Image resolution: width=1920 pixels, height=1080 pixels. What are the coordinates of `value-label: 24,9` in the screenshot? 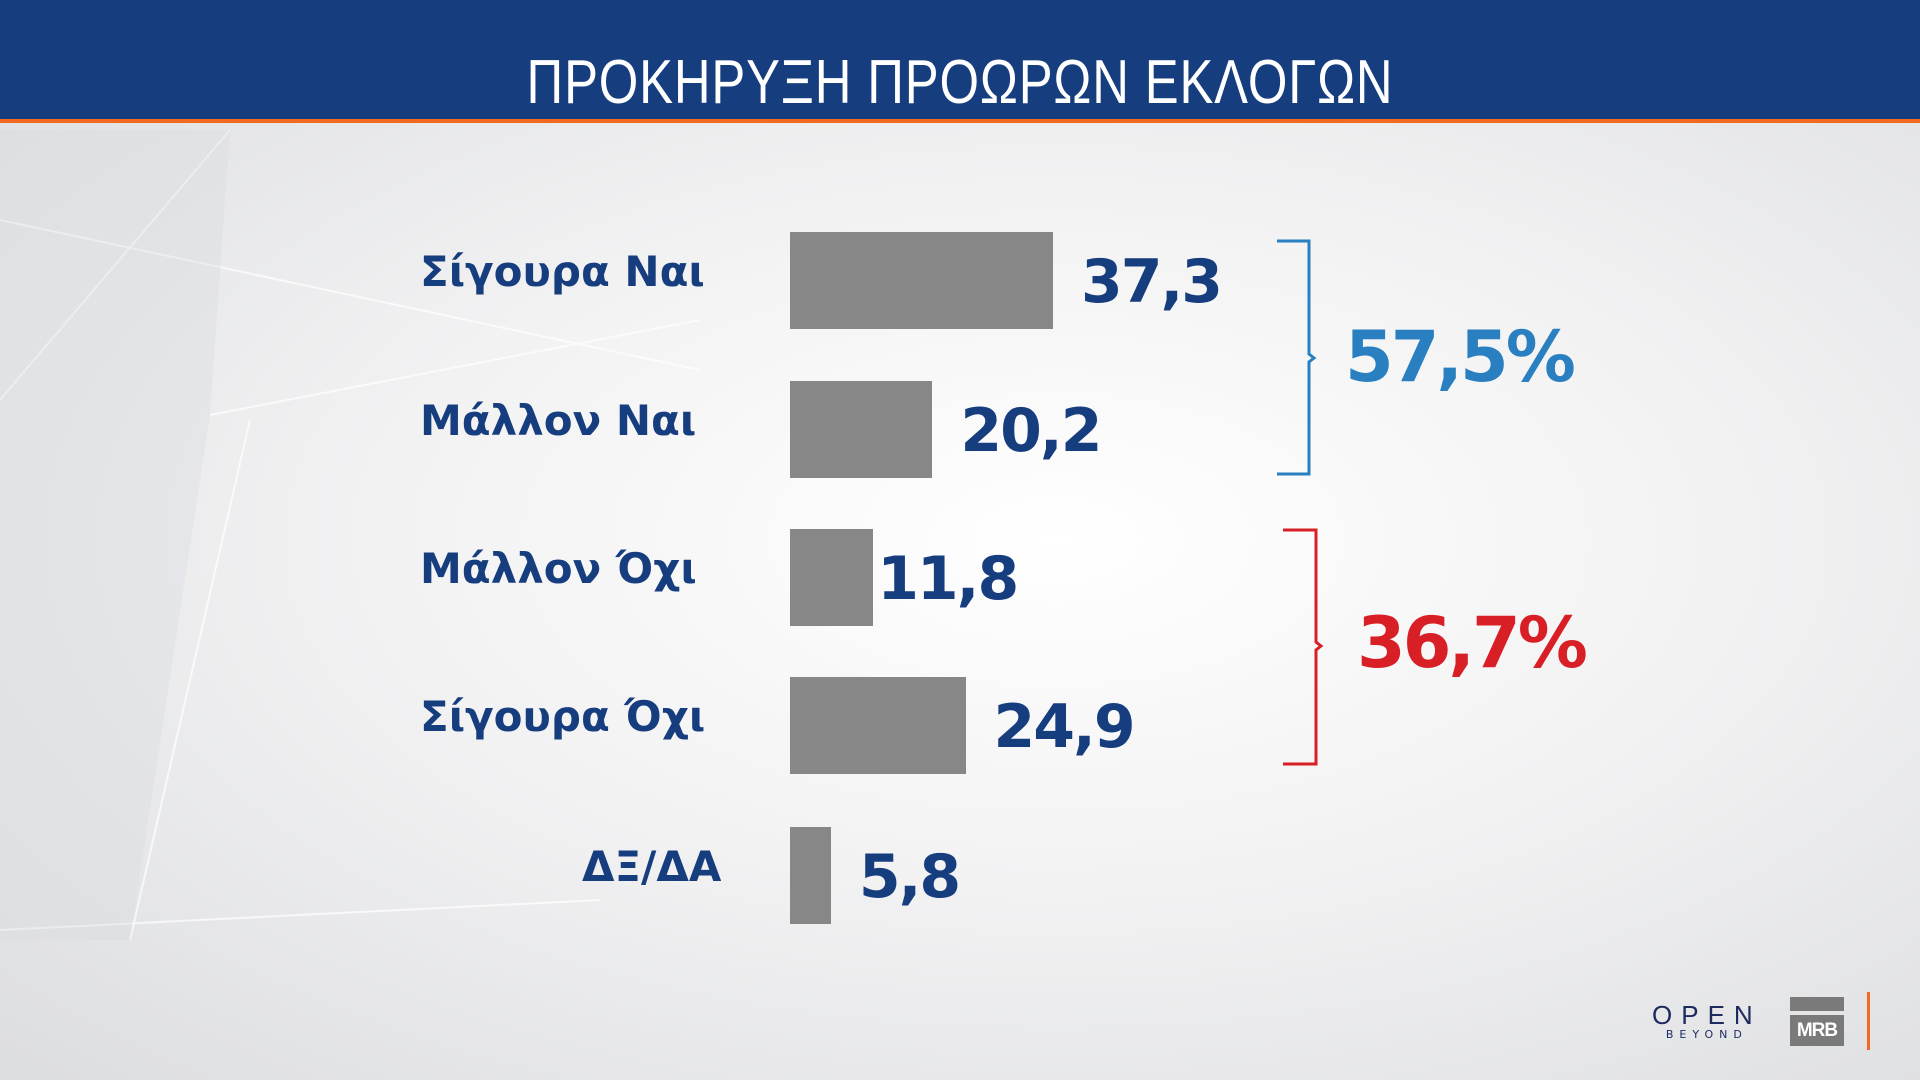 It's located at (1064, 727).